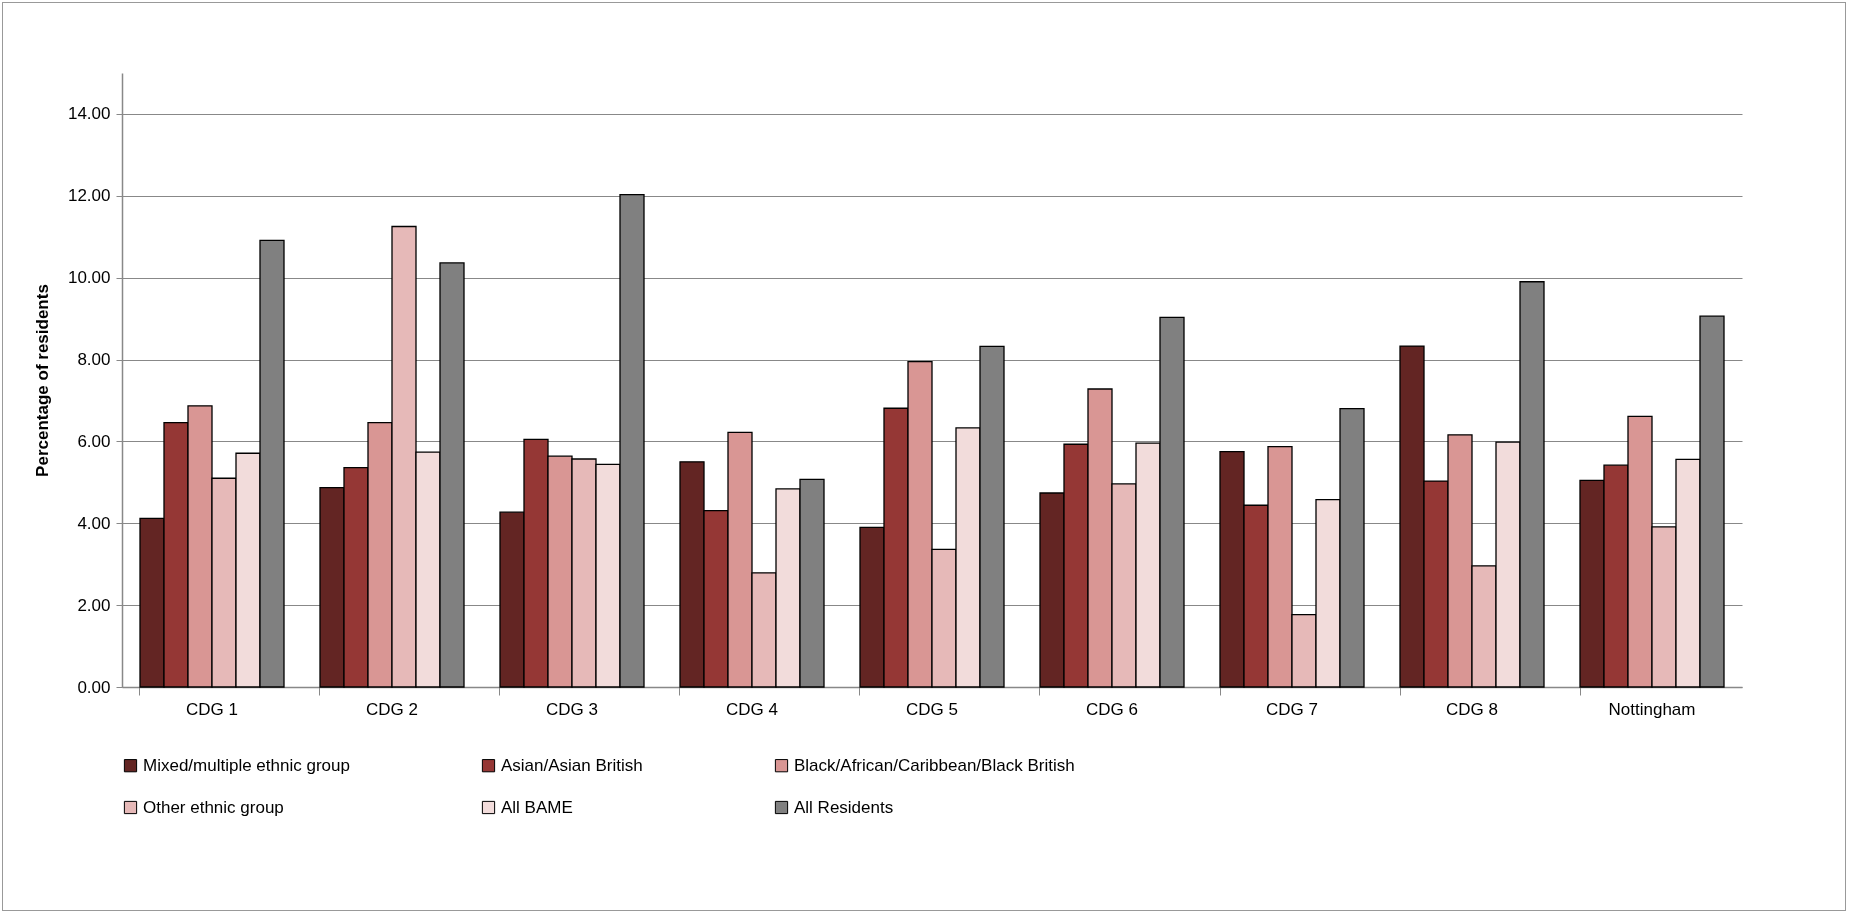  What do you see at coordinates (246, 765) in the screenshot?
I see `legend-label: Mixed/multiple ethnic group` at bounding box center [246, 765].